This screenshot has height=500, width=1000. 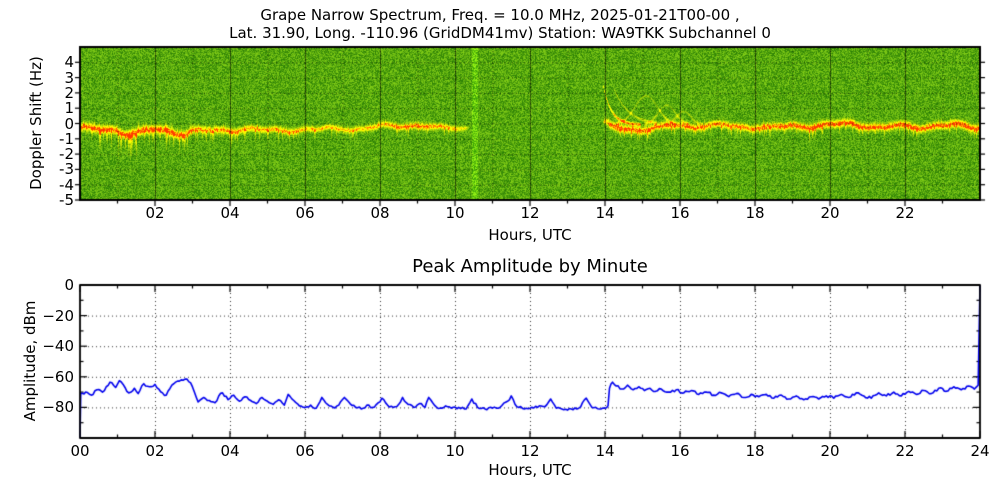 What do you see at coordinates (530, 235) in the screenshot?
I see `spectrogram-xlabel: Hours, UTC` at bounding box center [530, 235].